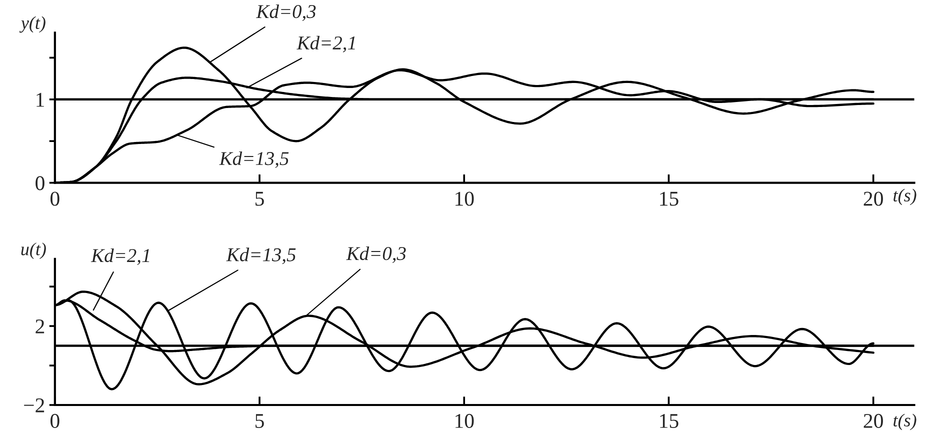 The image size is (931, 448). I want to click on y-tick-label: 0, so click(40, 183).